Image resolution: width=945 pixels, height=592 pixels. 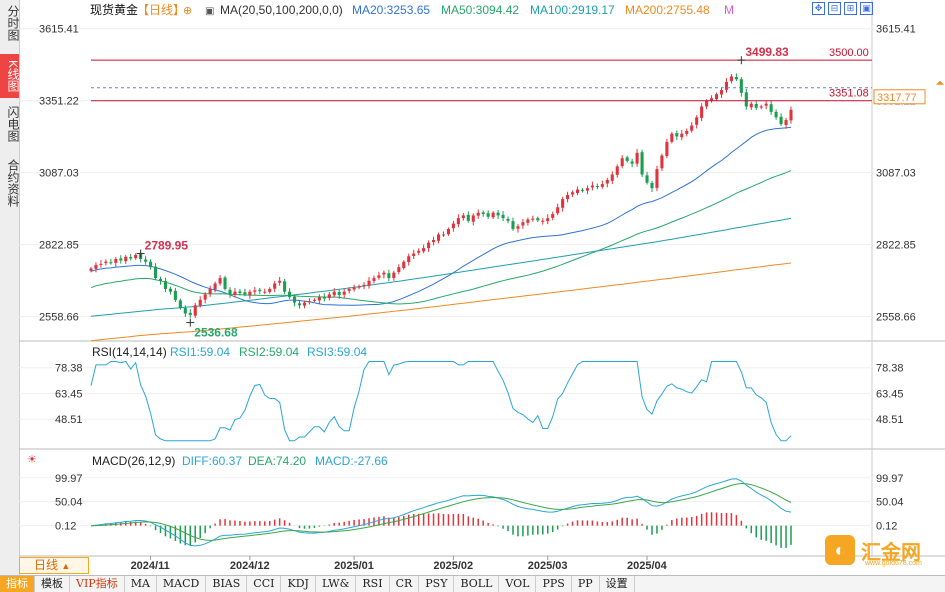 I want to click on tab-kline: K线图, so click(x=10, y=76).